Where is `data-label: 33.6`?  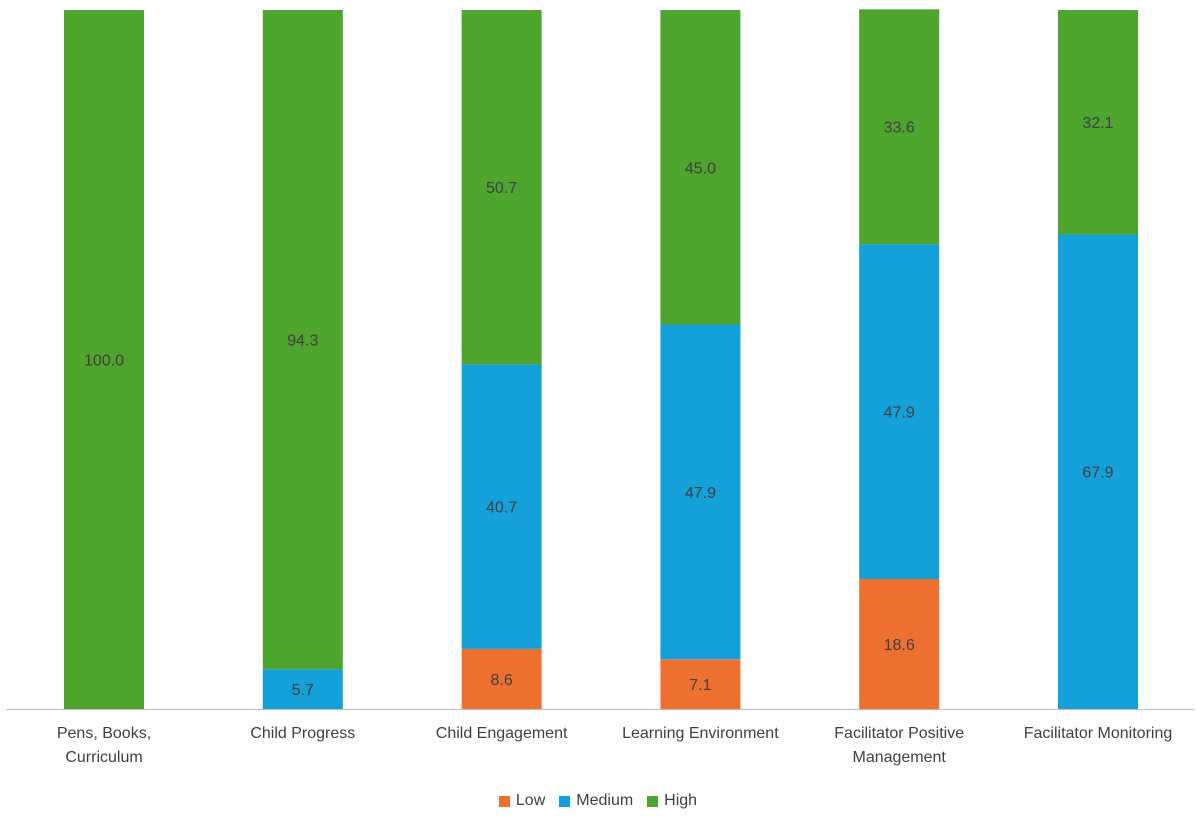
data-label: 33.6 is located at coordinates (899, 128).